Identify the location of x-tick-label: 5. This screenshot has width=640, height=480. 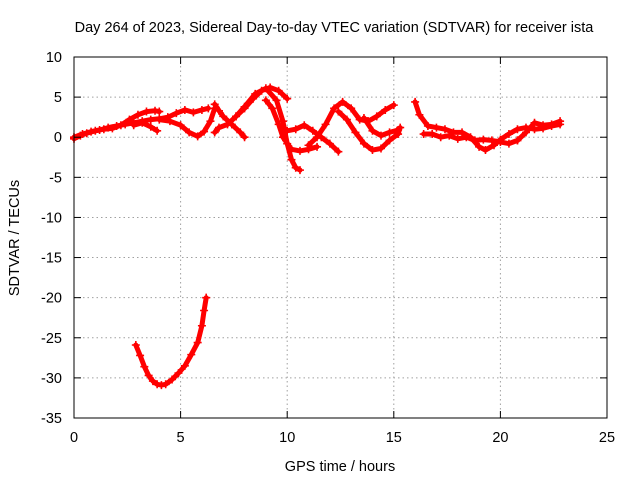
(181, 438).